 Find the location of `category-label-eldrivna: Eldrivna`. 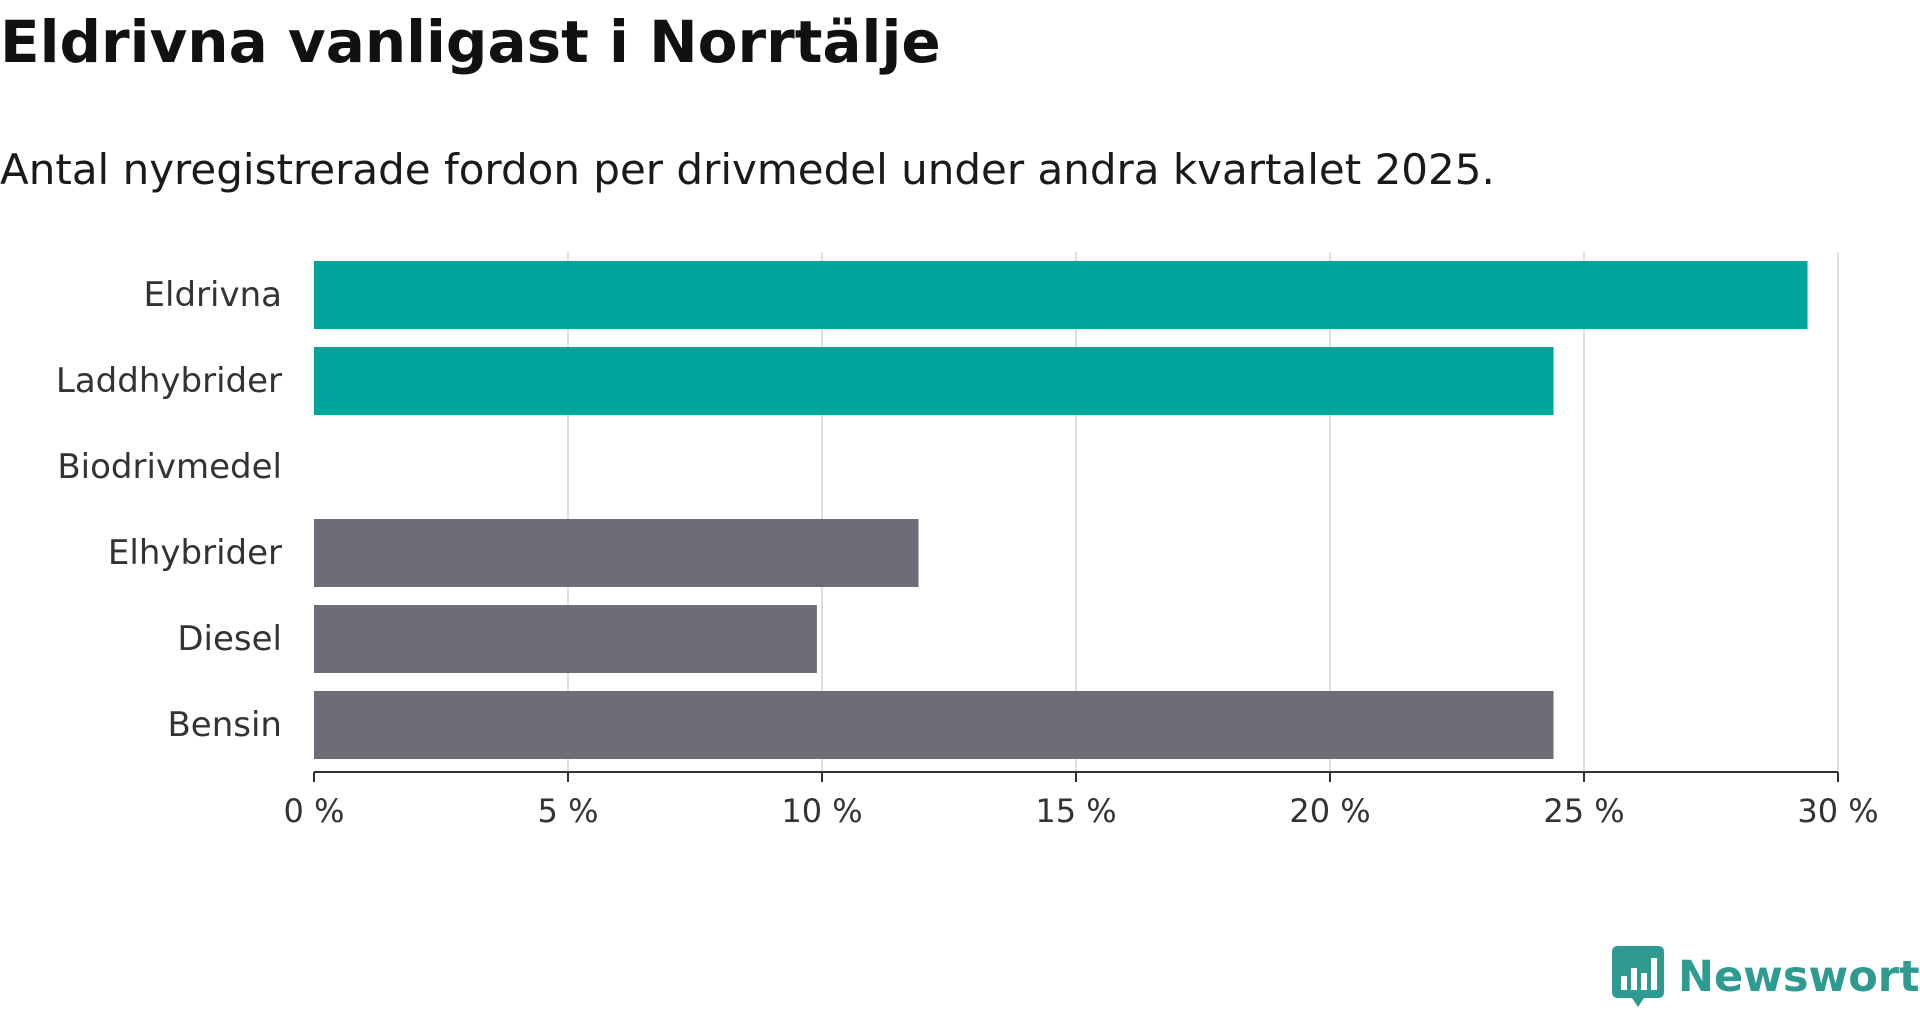

category-label-eldrivna: Eldrivna is located at coordinates (213, 295).